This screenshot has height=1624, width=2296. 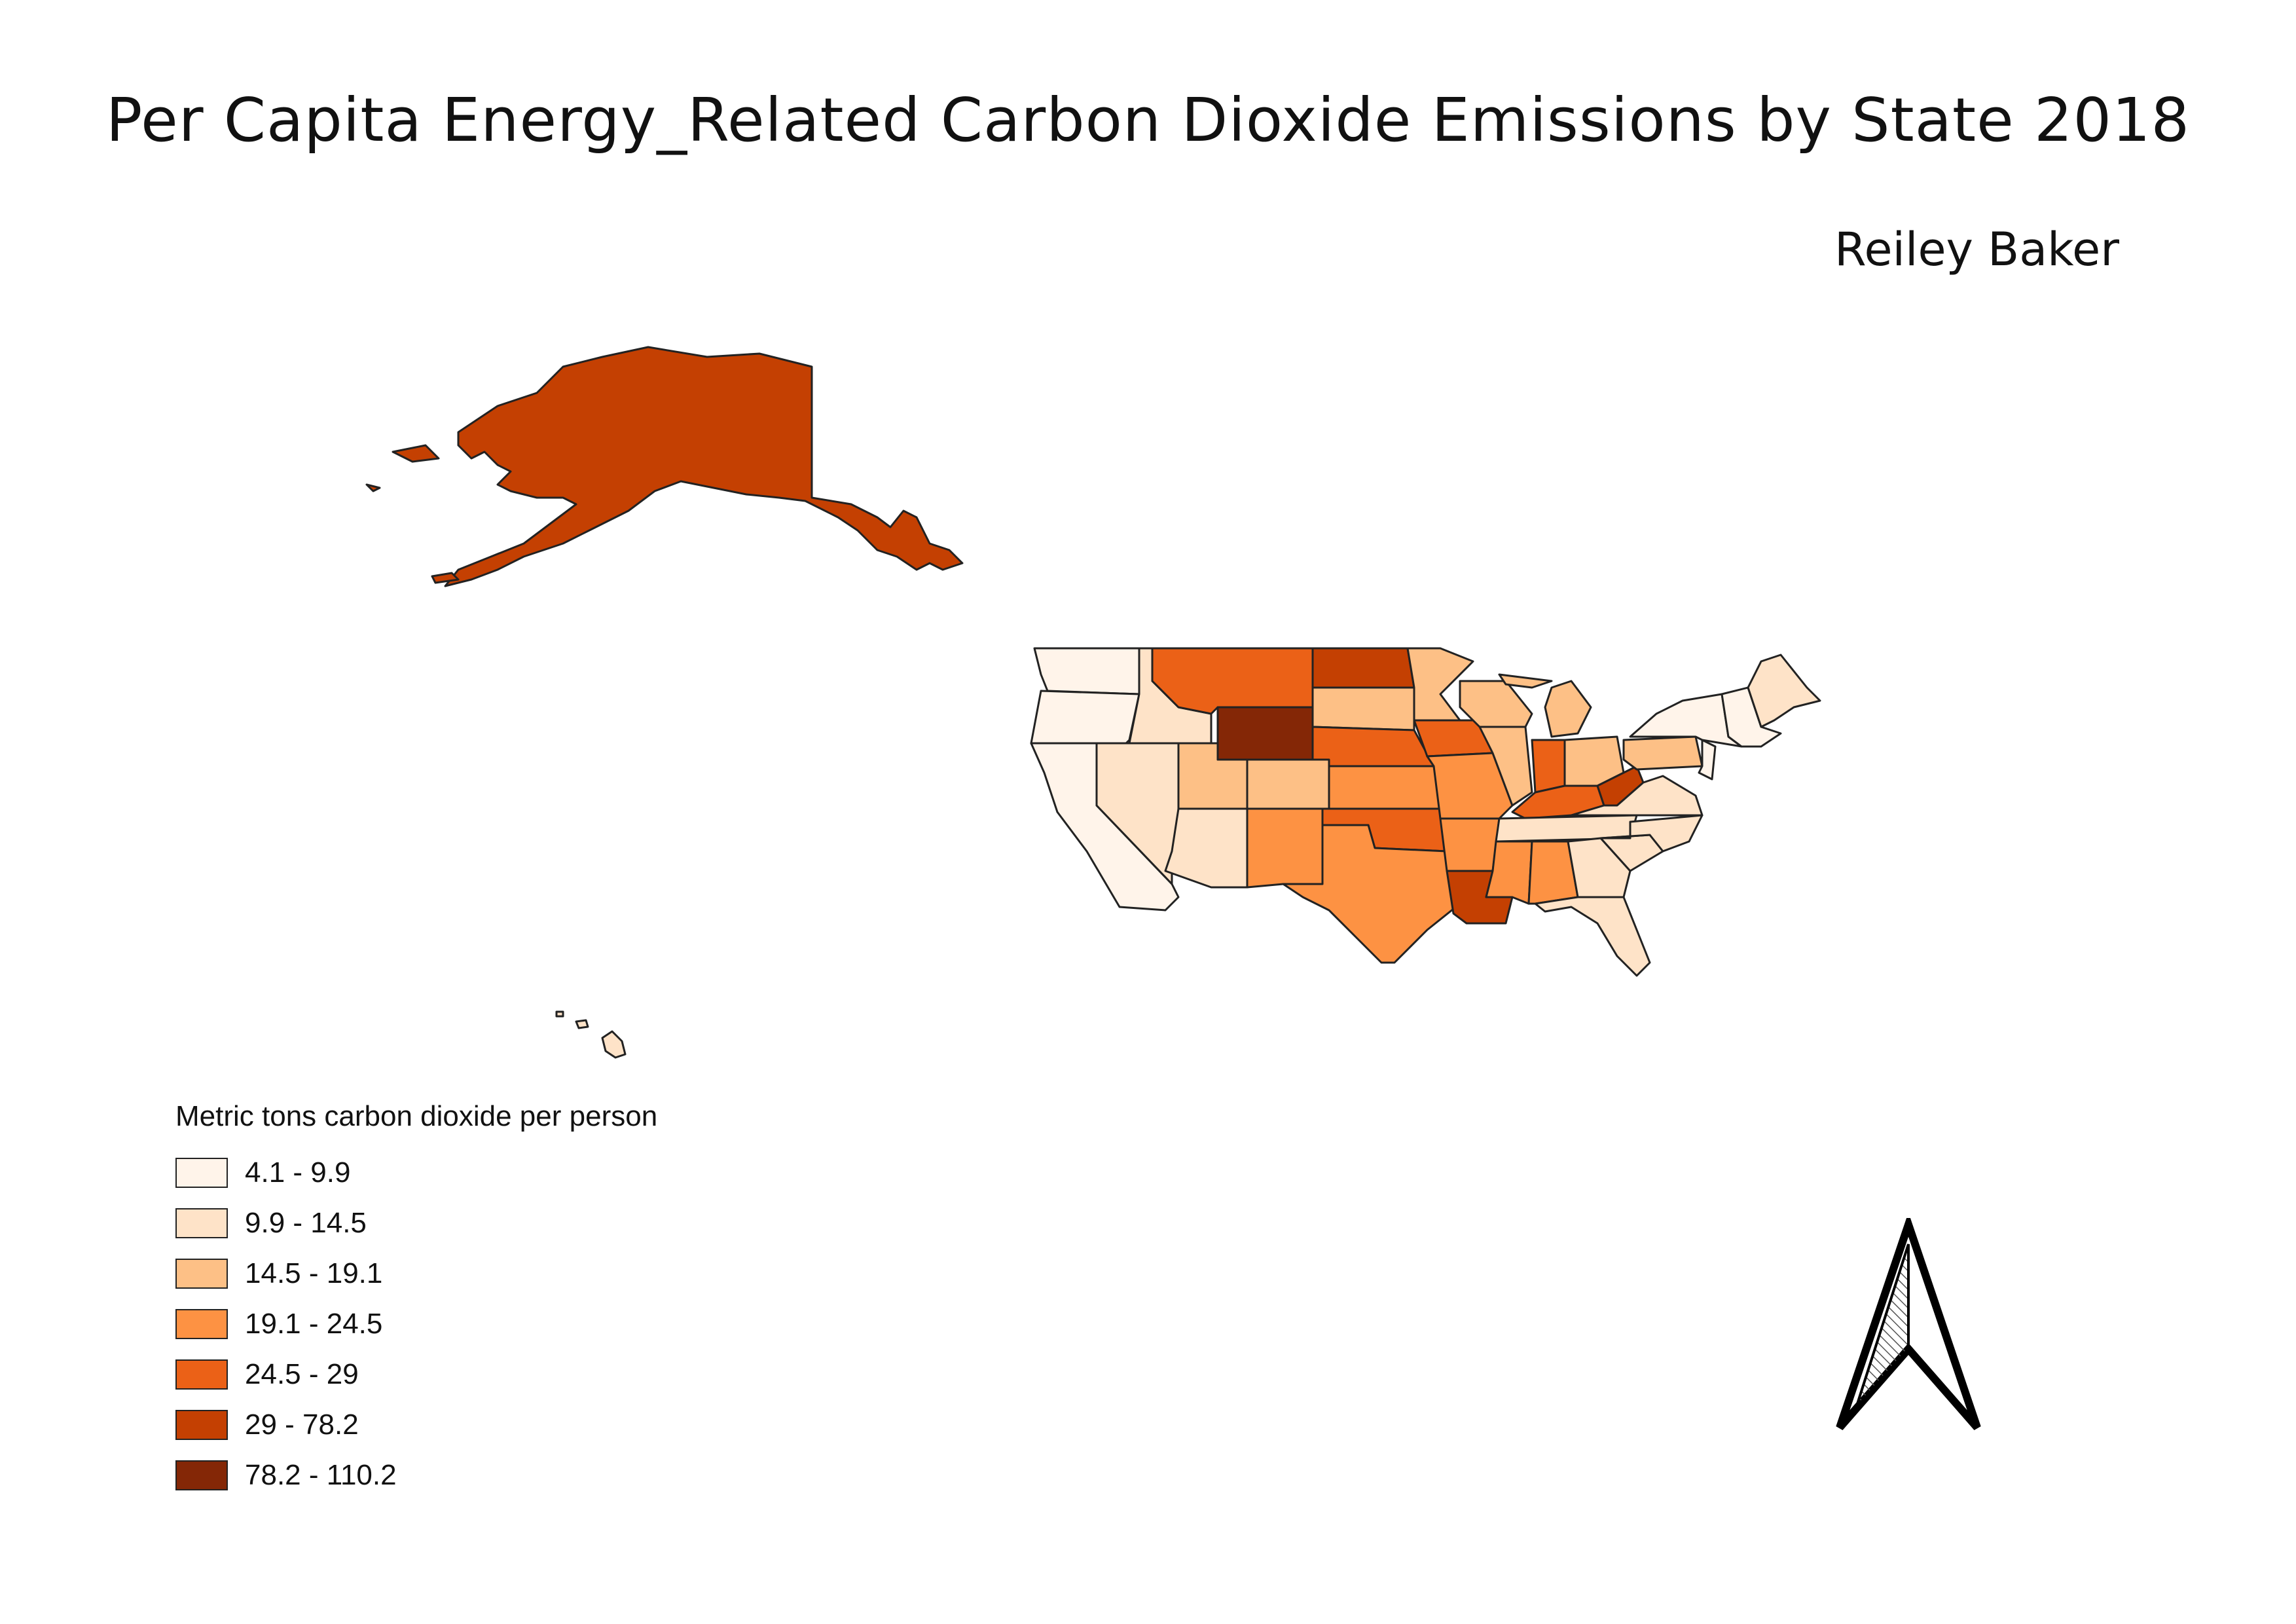 What do you see at coordinates (1599, 867) in the screenshot?
I see `state-georgia` at bounding box center [1599, 867].